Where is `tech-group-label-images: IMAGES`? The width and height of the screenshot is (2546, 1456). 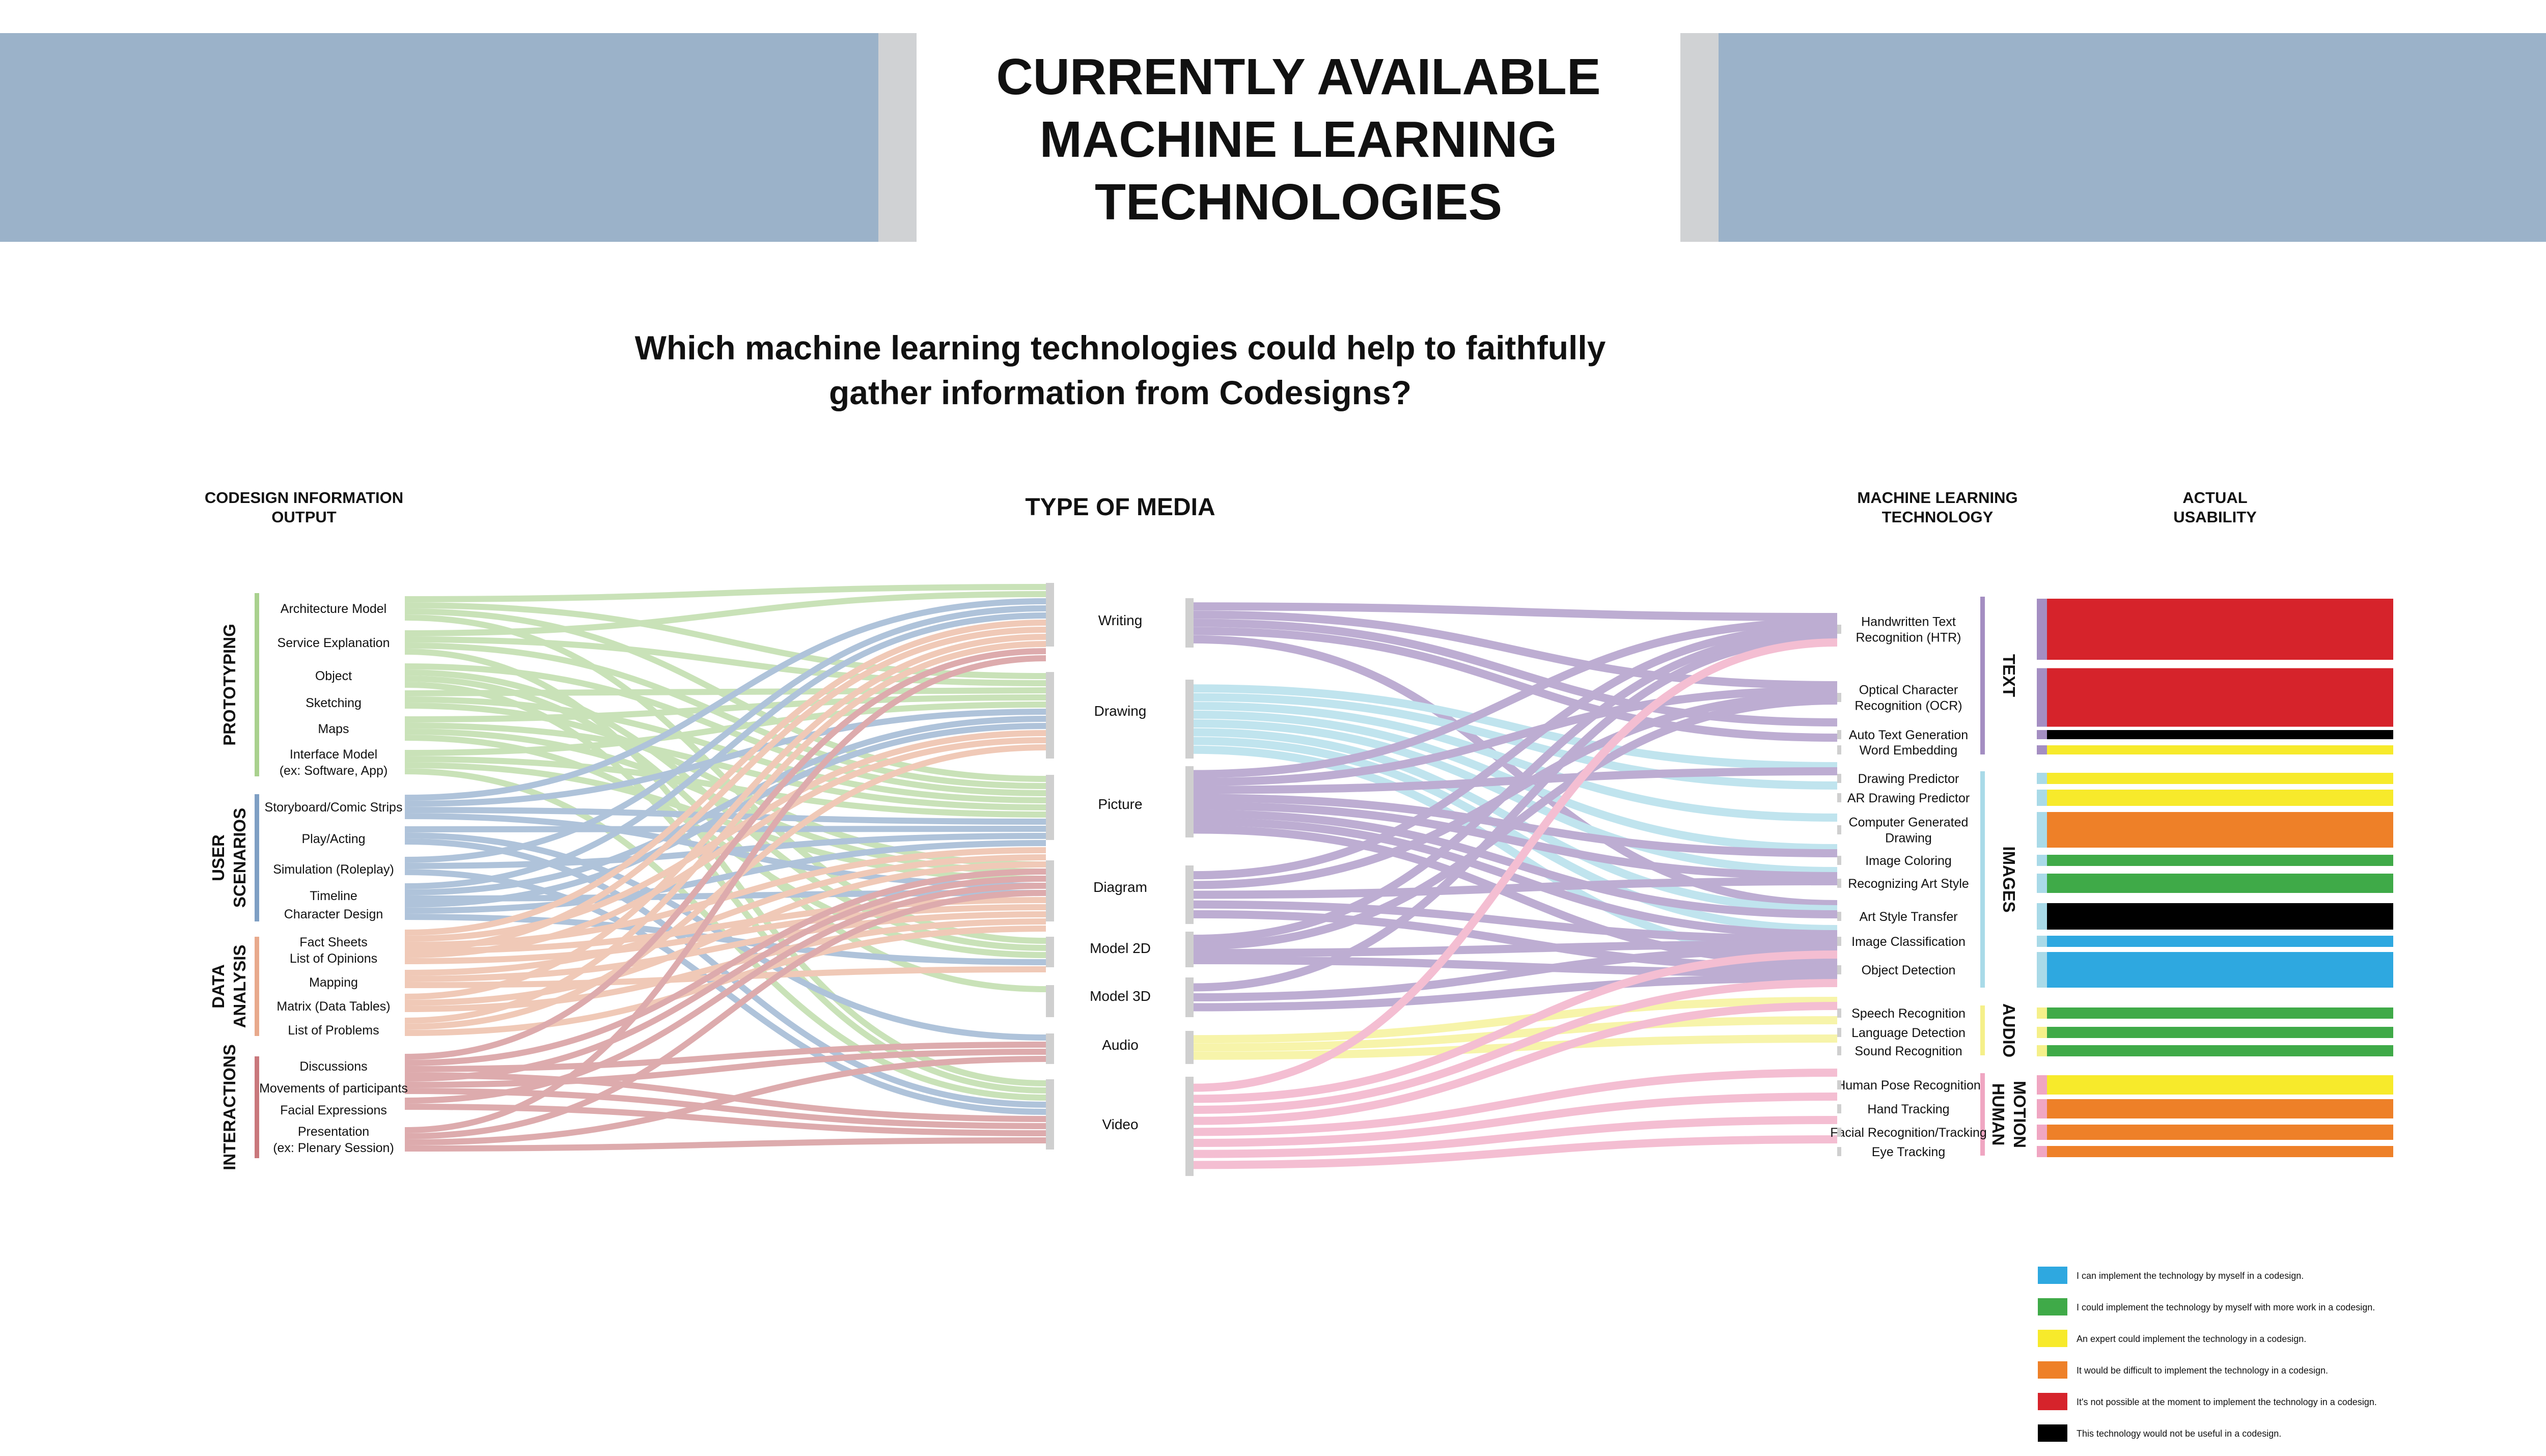 tech-group-label-images: IMAGES is located at coordinates (2009, 879).